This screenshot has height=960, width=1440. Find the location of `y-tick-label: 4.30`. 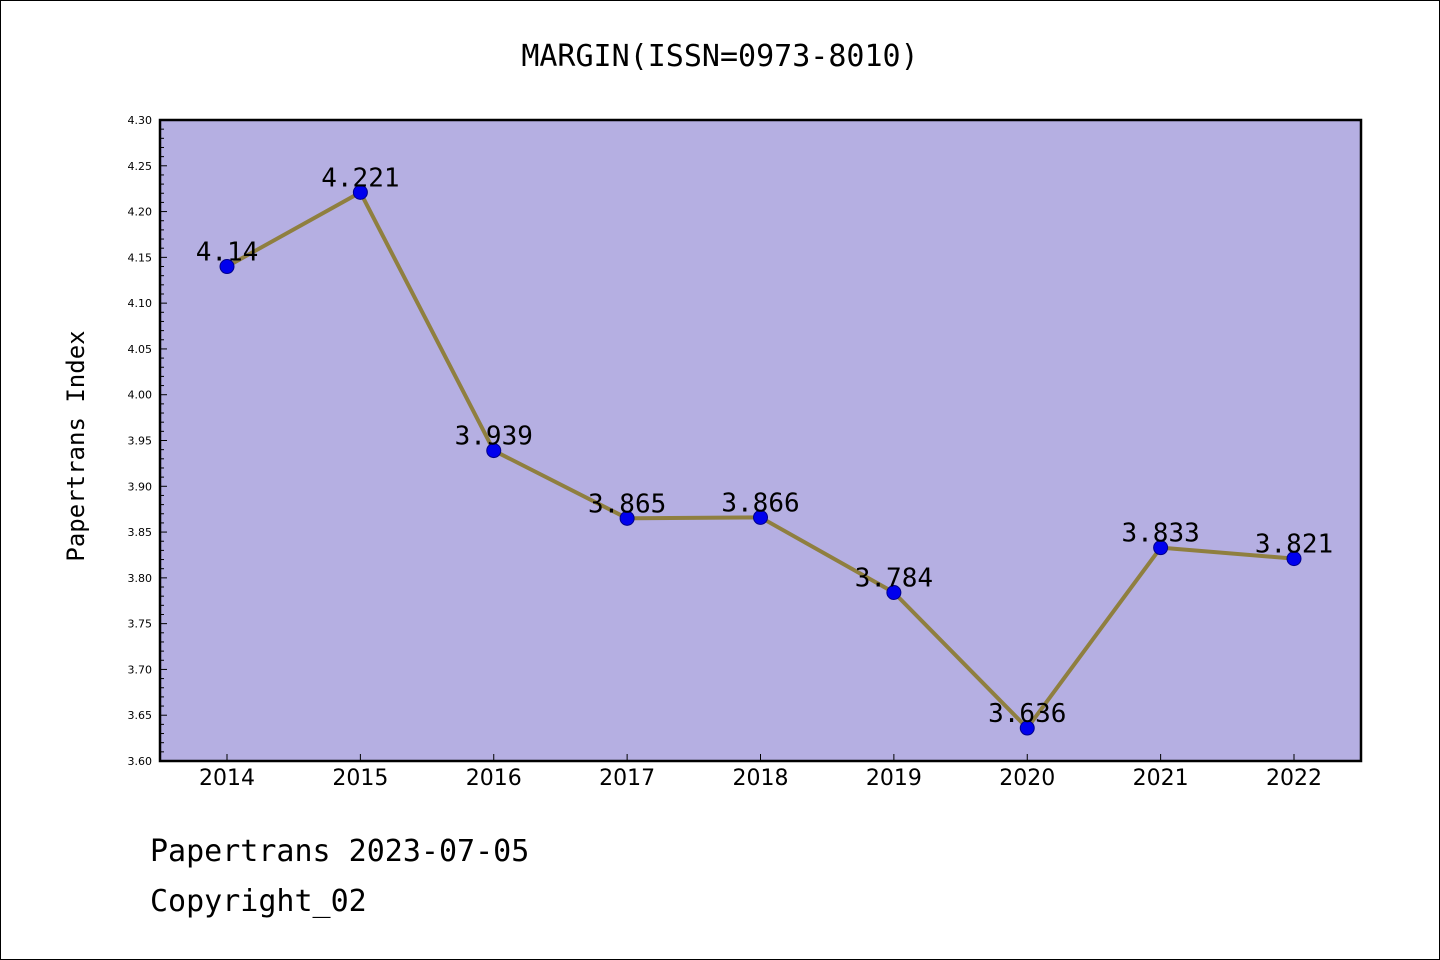

y-tick-label: 4.30 is located at coordinates (140, 120).